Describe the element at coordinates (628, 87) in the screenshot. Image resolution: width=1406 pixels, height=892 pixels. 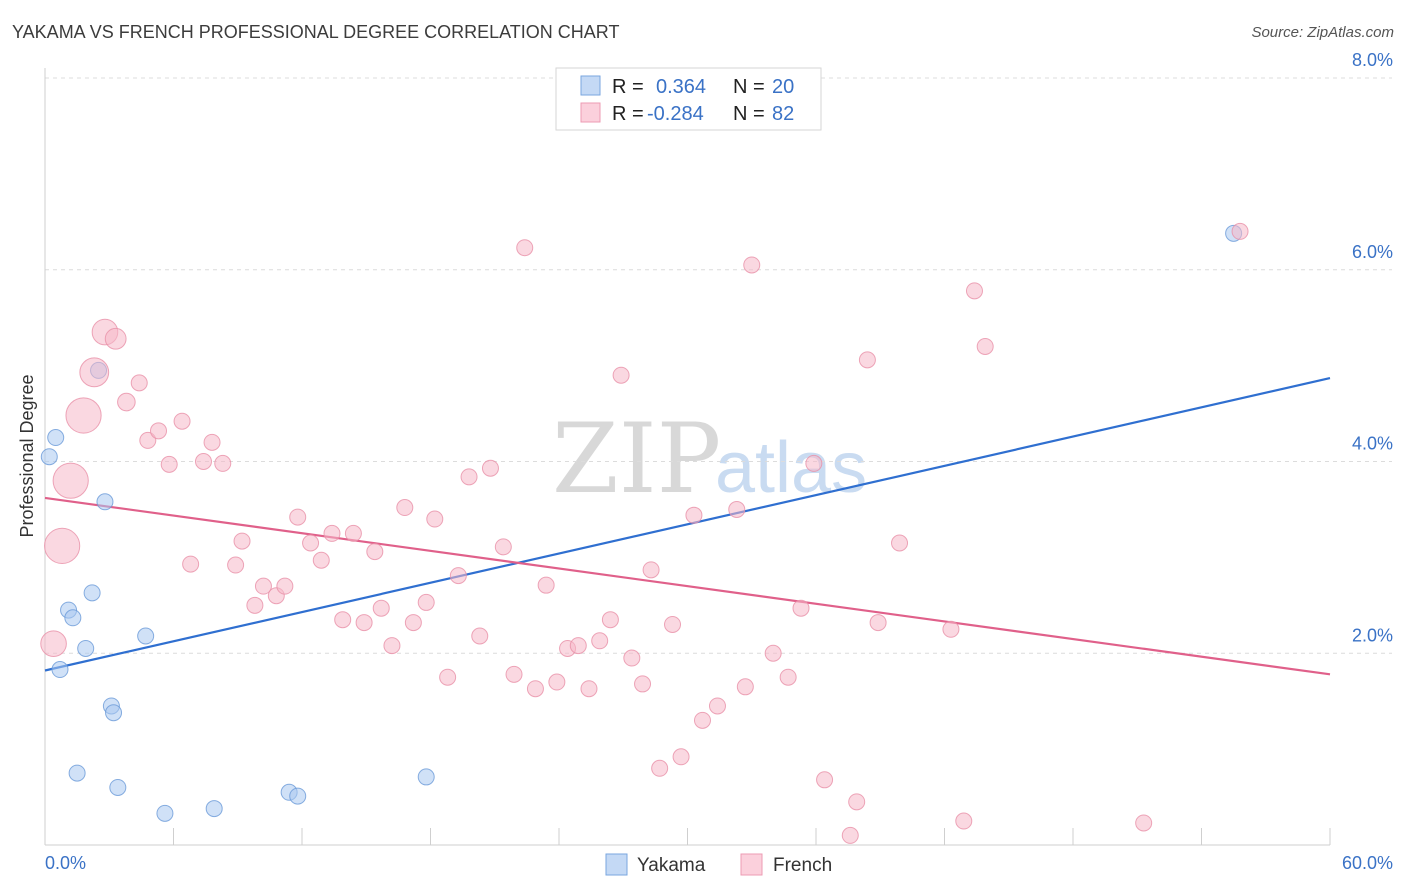
I see `legend-r-label-yakama: R =` at that location.